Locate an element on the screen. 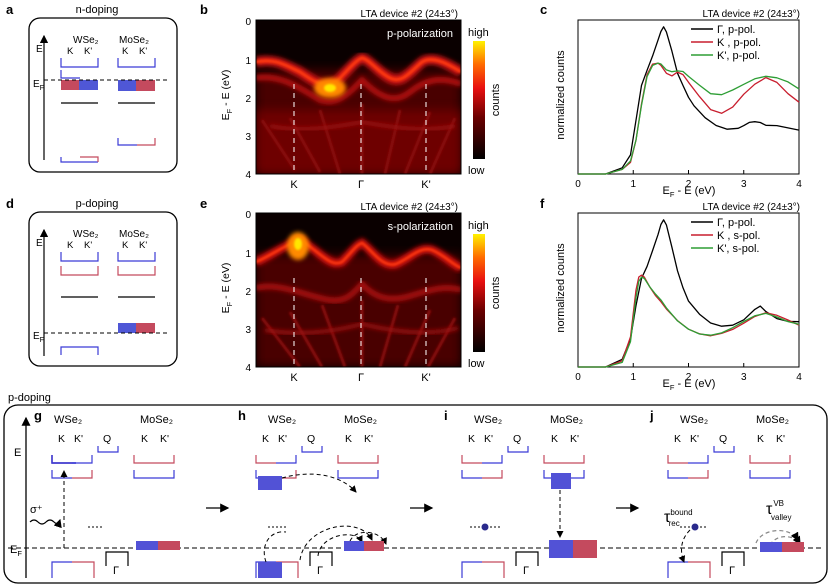 The height and width of the screenshot is (586, 831). gamma-band is located at coordinates (733, 558).